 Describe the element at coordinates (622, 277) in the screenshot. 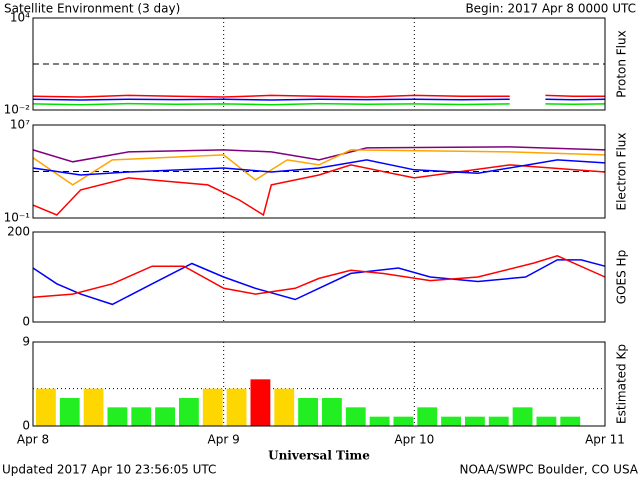

I see `panel-label: GOES Hp` at that location.